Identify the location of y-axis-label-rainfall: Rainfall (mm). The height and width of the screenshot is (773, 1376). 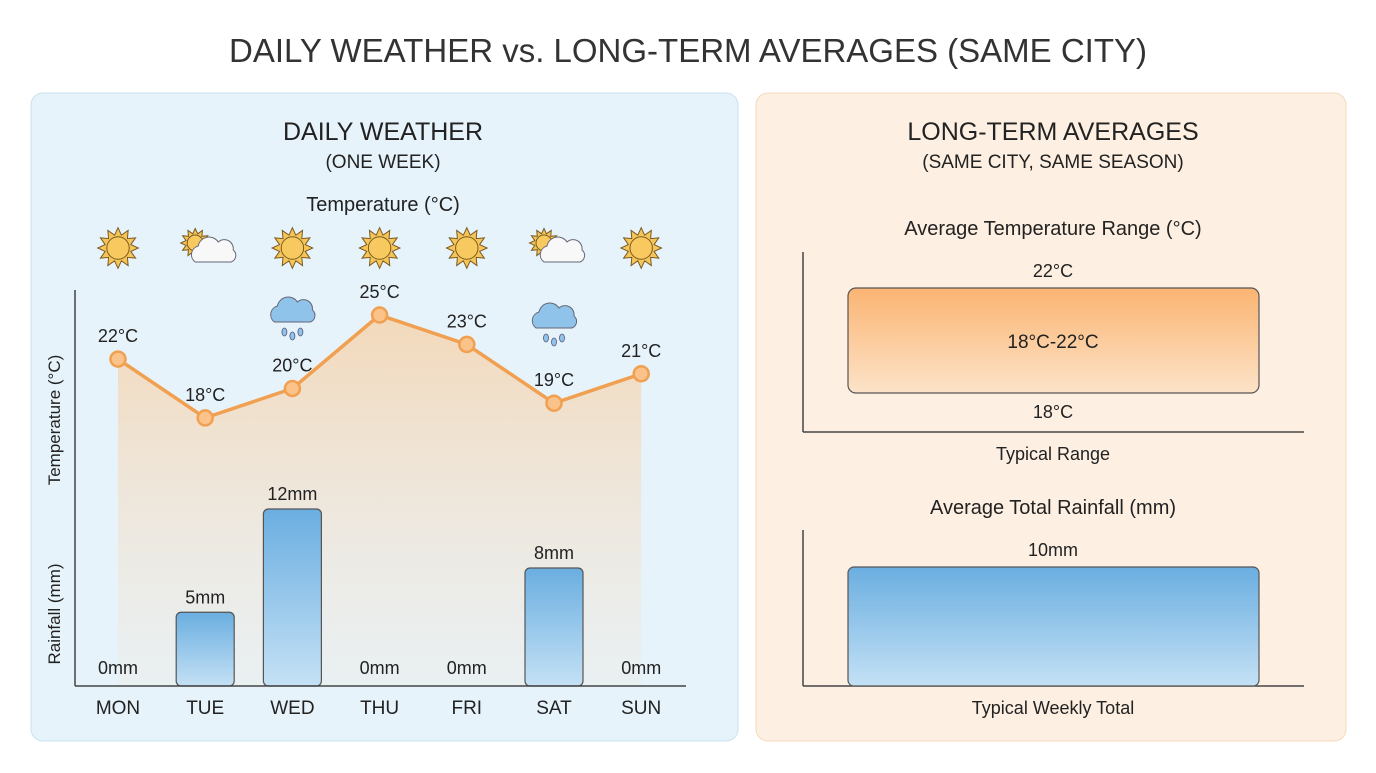
(54, 613).